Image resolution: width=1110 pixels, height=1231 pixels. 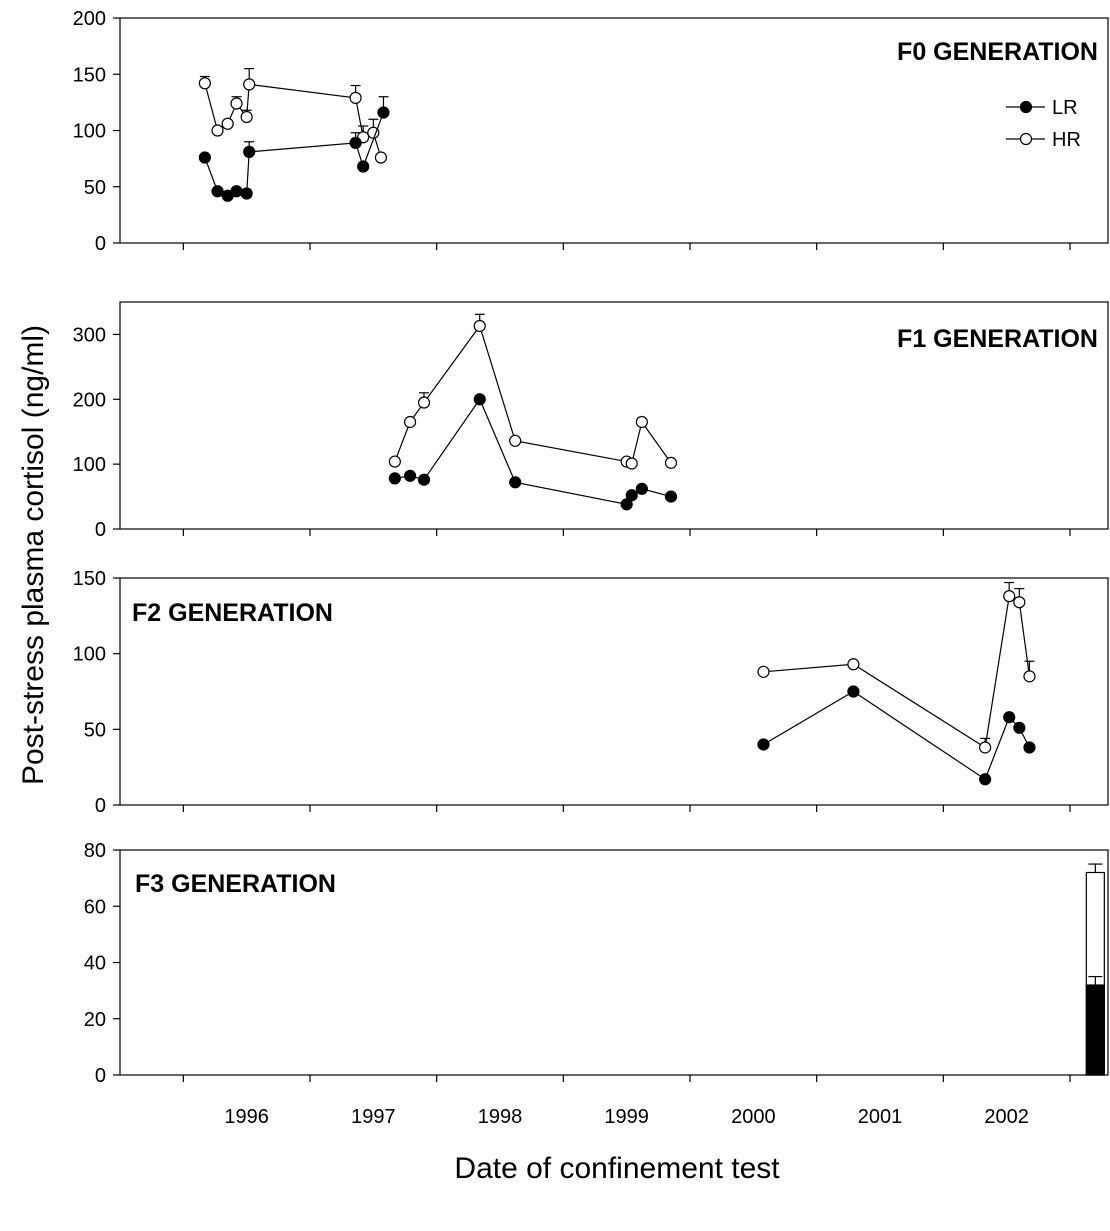 What do you see at coordinates (246, 1117) in the screenshot?
I see `x-tick-label: 1996` at bounding box center [246, 1117].